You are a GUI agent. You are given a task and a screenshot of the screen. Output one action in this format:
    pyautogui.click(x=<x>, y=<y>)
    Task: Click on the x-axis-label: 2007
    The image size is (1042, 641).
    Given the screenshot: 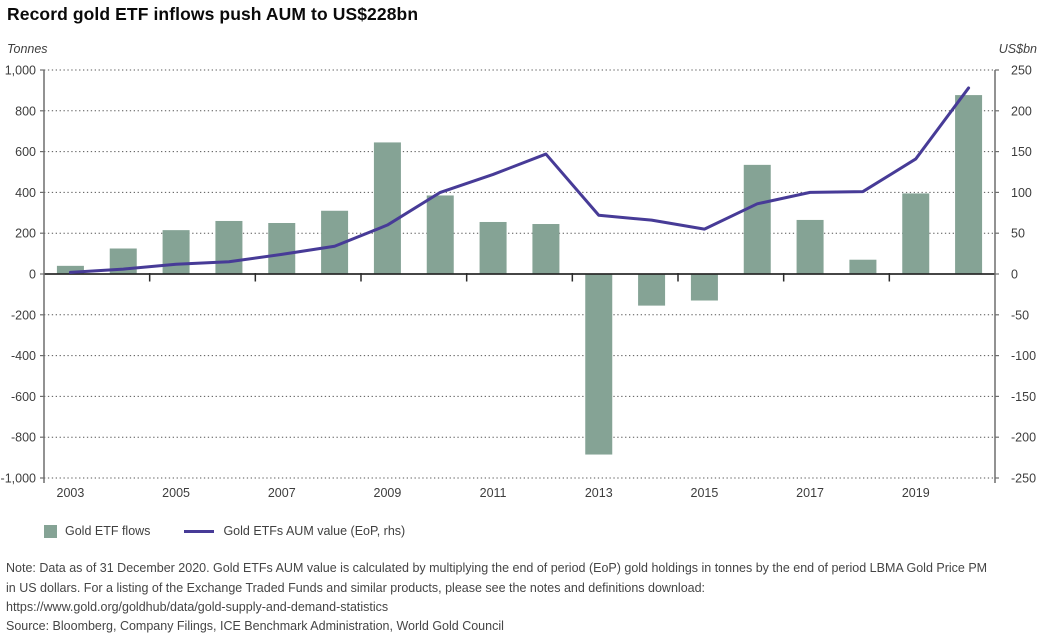 What is the action you would take?
    pyautogui.click(x=282, y=493)
    